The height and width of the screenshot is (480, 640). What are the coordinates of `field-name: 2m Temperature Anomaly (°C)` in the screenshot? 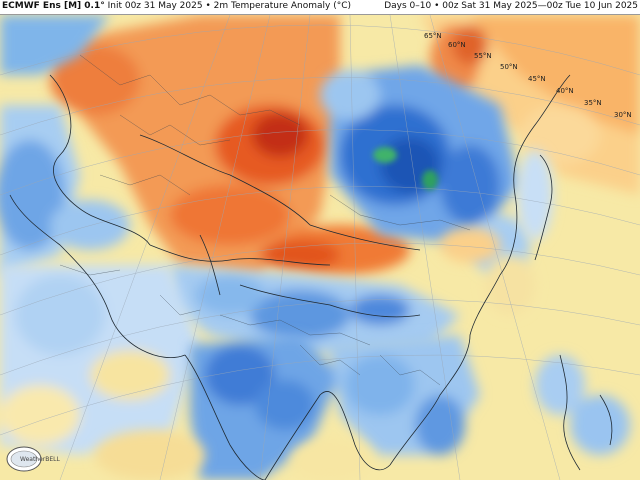 It's located at (282, 6).